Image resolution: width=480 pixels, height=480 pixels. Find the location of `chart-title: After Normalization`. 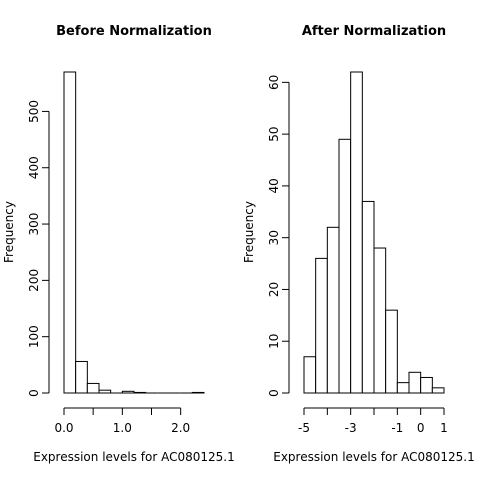

chart-title: After Normalization is located at coordinates (374, 31).